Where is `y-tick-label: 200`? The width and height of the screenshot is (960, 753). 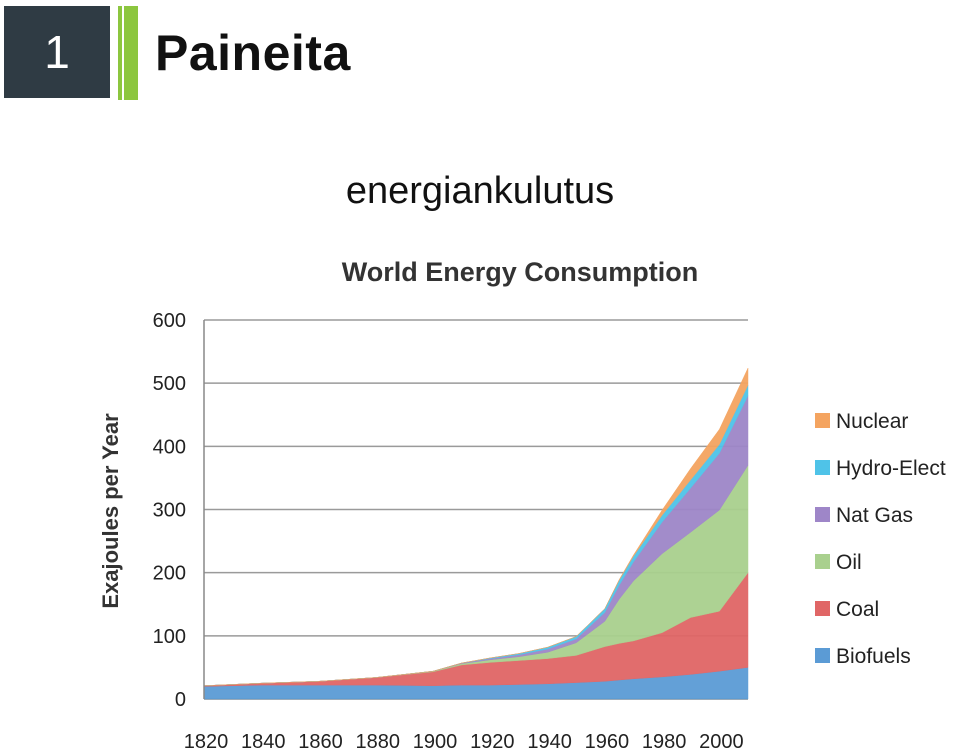 y-tick-label: 200 is located at coordinates (169, 574).